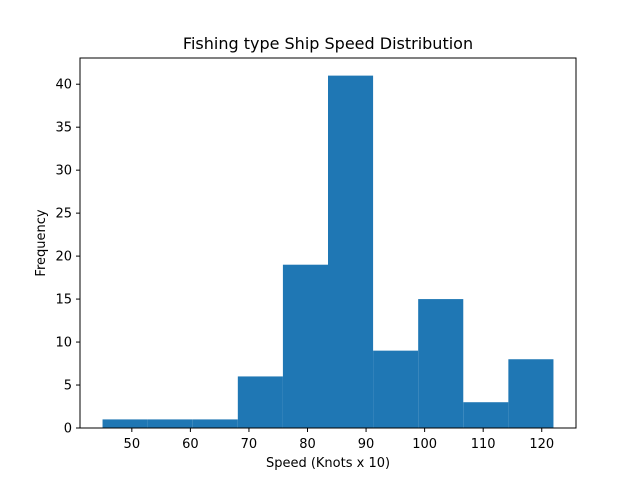 The image size is (640, 484). I want to click on y-tick-label: 30, so click(63, 171).